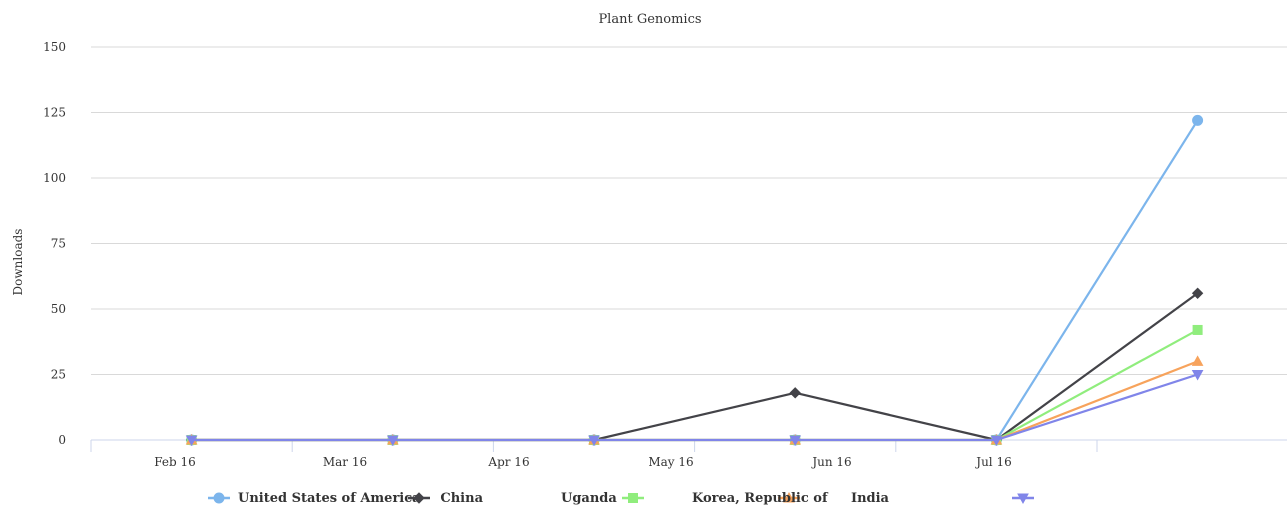  Describe the element at coordinates (175, 462) in the screenshot. I see `x-tick-label: Feb 16` at that location.